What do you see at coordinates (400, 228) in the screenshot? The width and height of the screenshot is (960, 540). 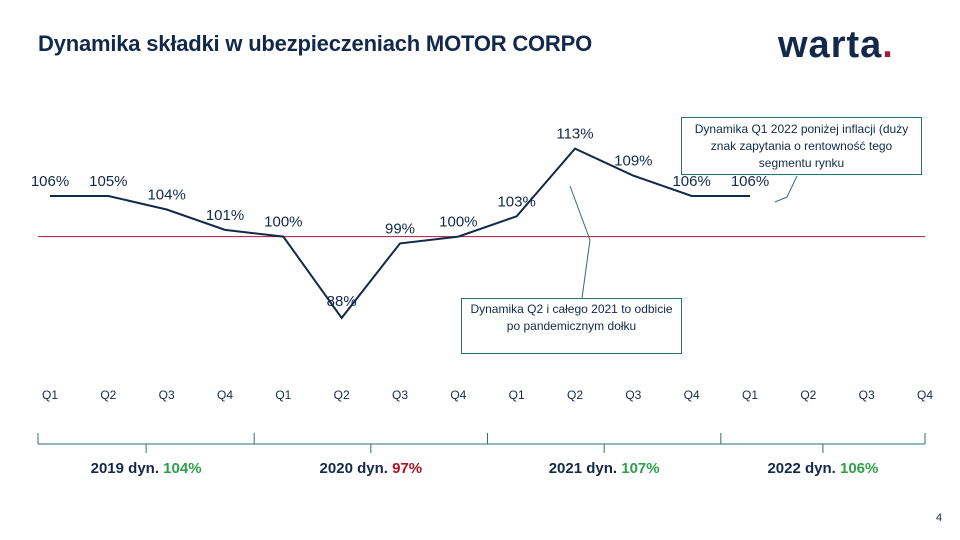 I see `data-label: 99%` at bounding box center [400, 228].